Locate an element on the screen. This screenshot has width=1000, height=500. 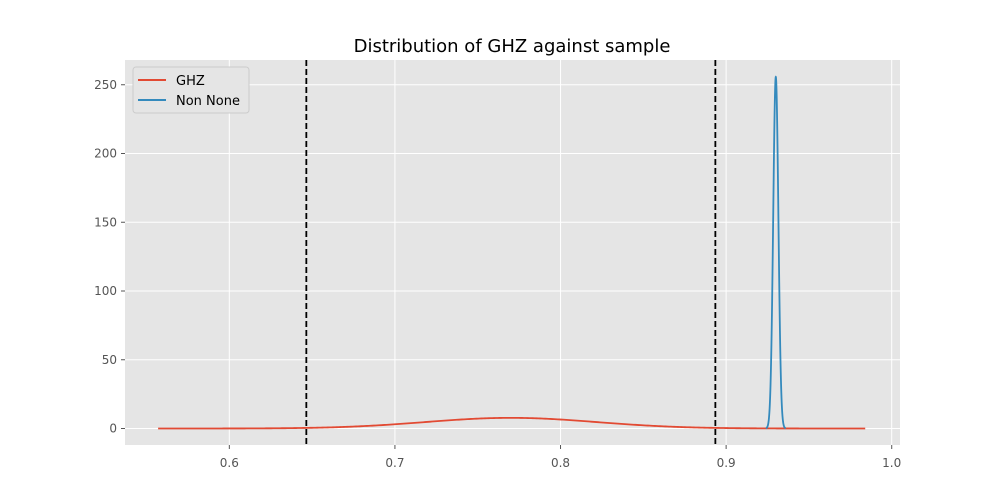
y-tick-label: 200 is located at coordinates (105, 154).